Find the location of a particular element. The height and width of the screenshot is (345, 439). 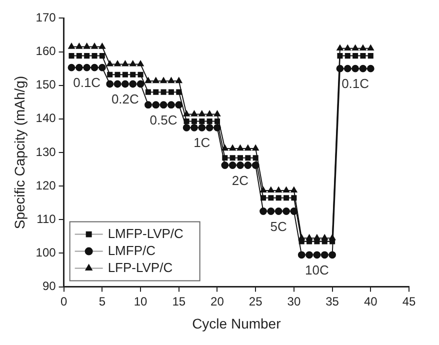

legend-label: LMFP-LVP/C is located at coordinates (146, 233).